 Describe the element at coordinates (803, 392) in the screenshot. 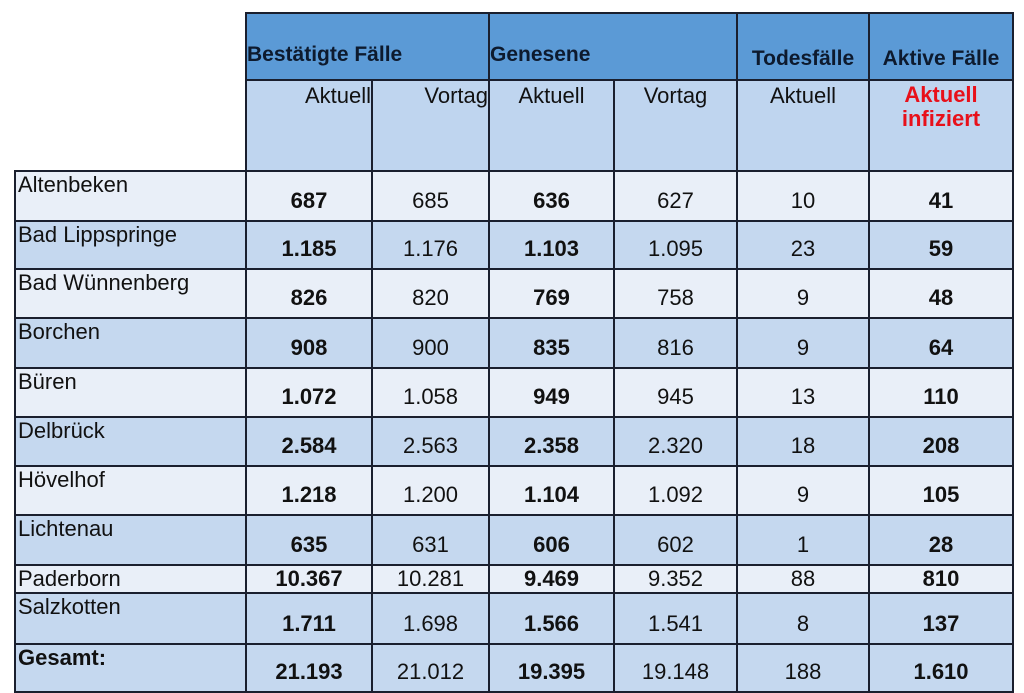

I see `todesfaelle-aktuell-cell: 13` at that location.